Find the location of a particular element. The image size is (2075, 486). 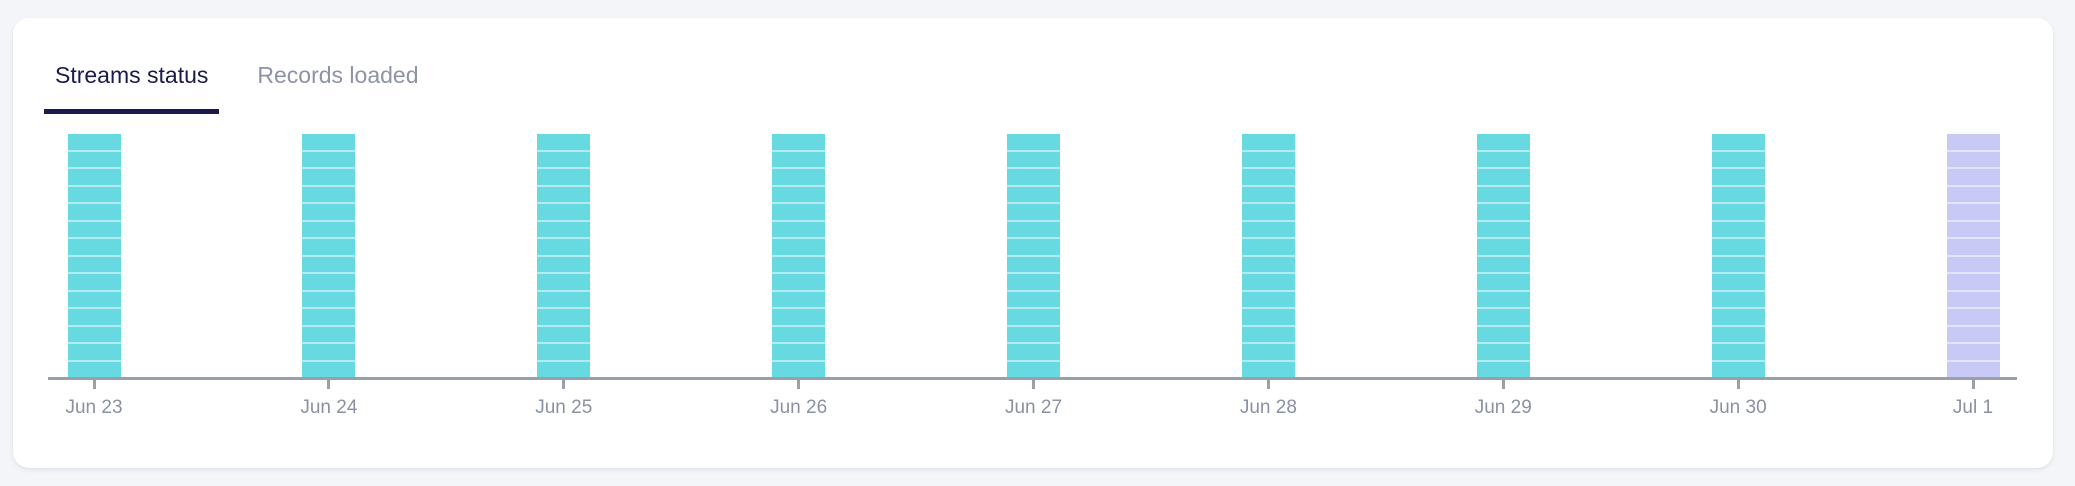

x-axis-label: Jun 28 is located at coordinates (1268, 407).